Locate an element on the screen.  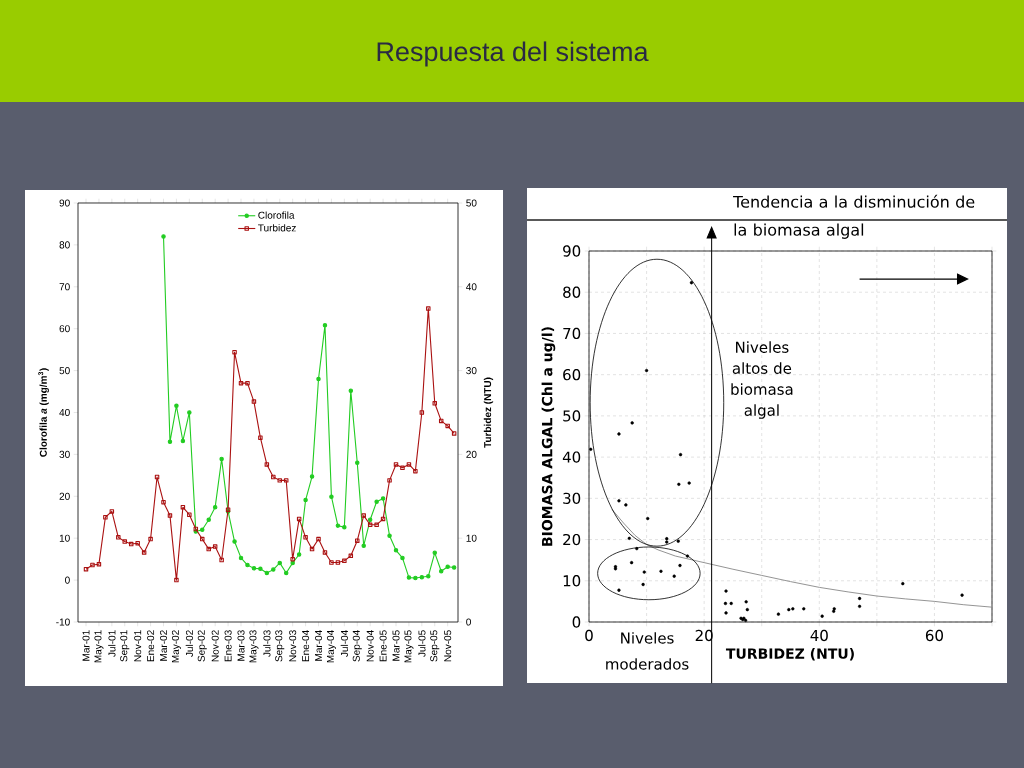
x-tick-label: May-01 is located at coordinates (99, 646).